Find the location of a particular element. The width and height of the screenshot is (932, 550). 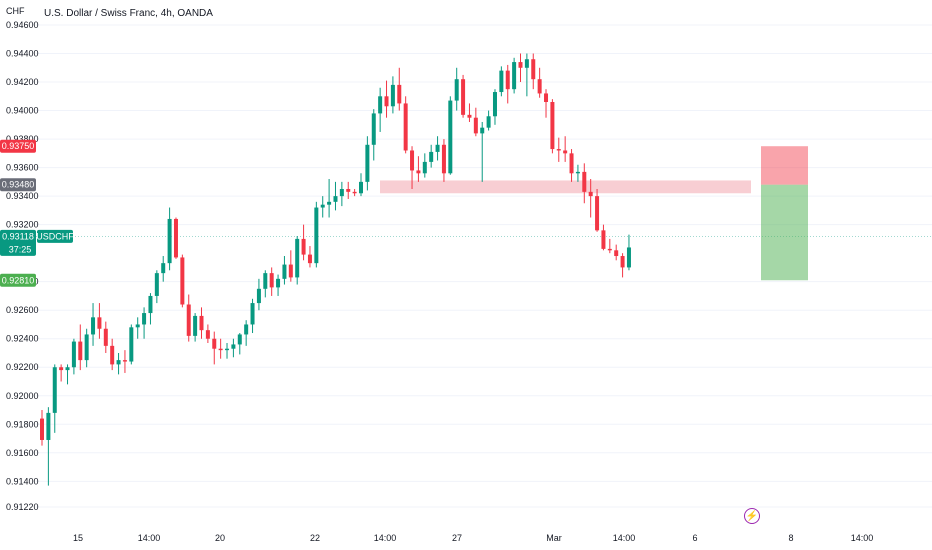

y-tick-label: 0.93800 is located at coordinates (22, 139).